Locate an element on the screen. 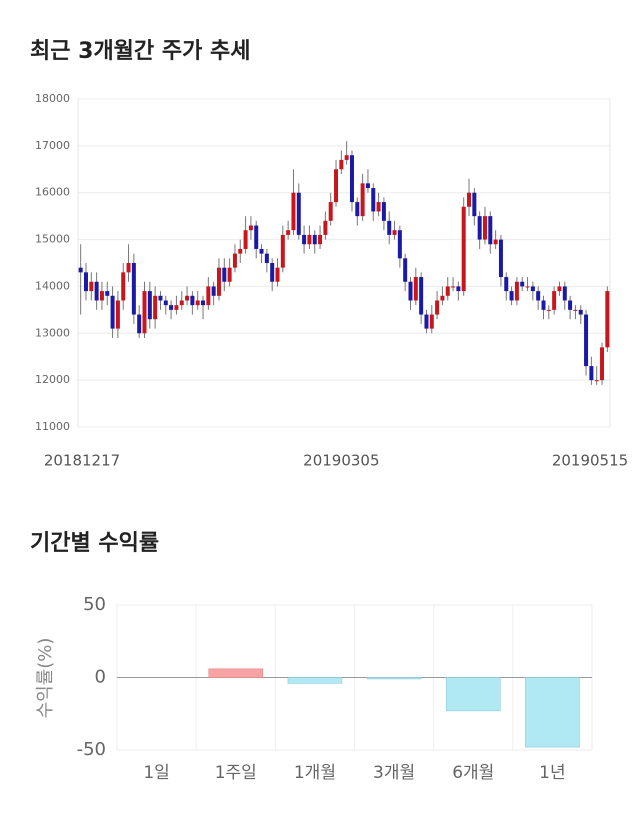  y-tick-label: 50 is located at coordinates (94, 604).